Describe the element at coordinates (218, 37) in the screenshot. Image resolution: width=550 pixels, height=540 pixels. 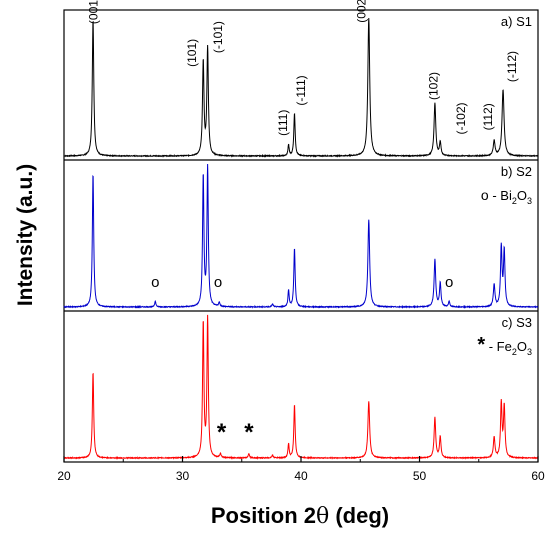
I see `peak-label-3: (-101)` at that location.